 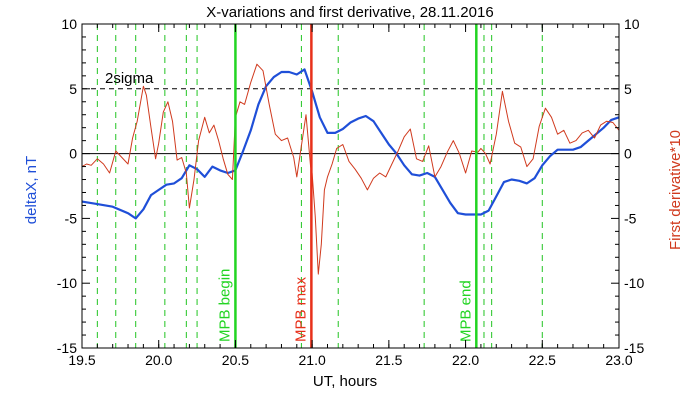 I want to click on x-tick-label-1: 20.0, so click(x=158, y=360).